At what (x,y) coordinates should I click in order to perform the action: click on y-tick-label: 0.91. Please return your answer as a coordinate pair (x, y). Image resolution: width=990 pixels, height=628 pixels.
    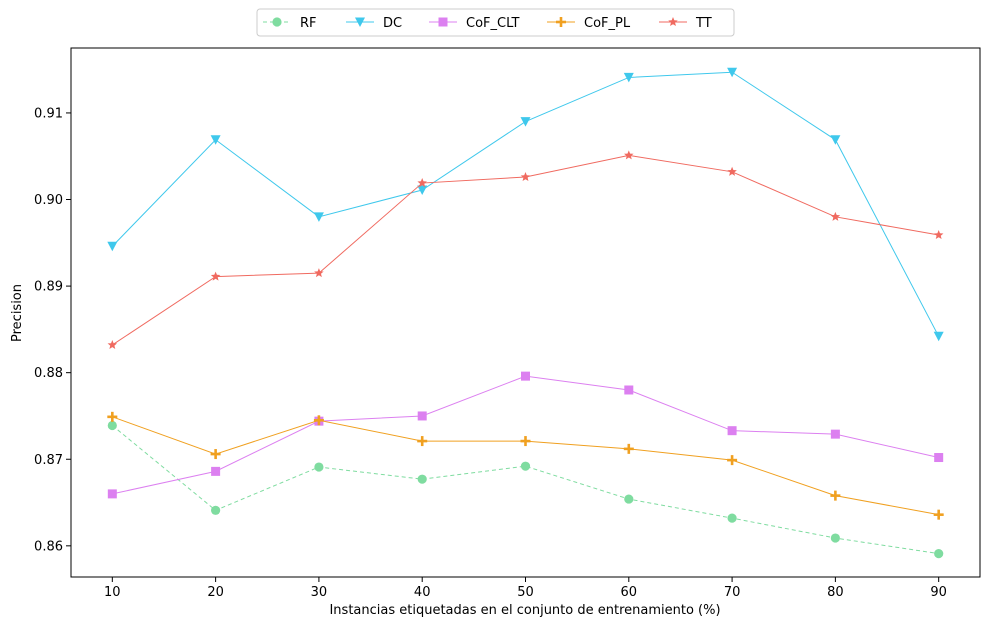
    Looking at the image, I should click on (48, 113).